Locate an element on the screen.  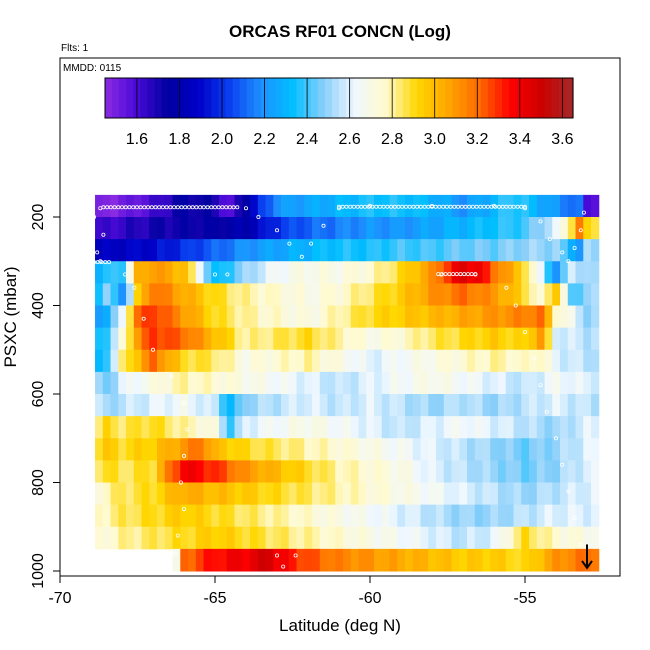
colorbar-frame is located at coordinates (339, 98).